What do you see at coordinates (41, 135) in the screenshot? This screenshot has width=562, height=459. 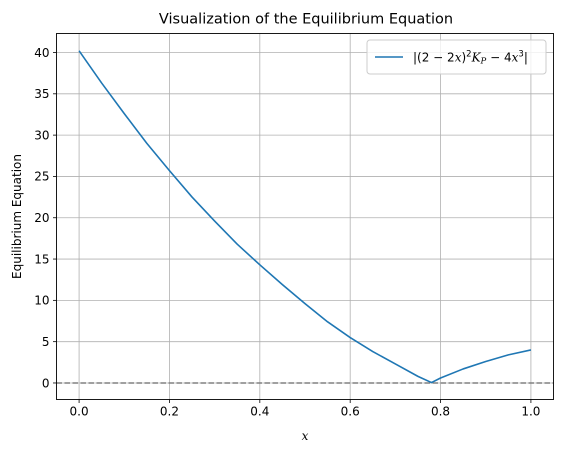 I see `y-tick-label: 30` at bounding box center [41, 135].